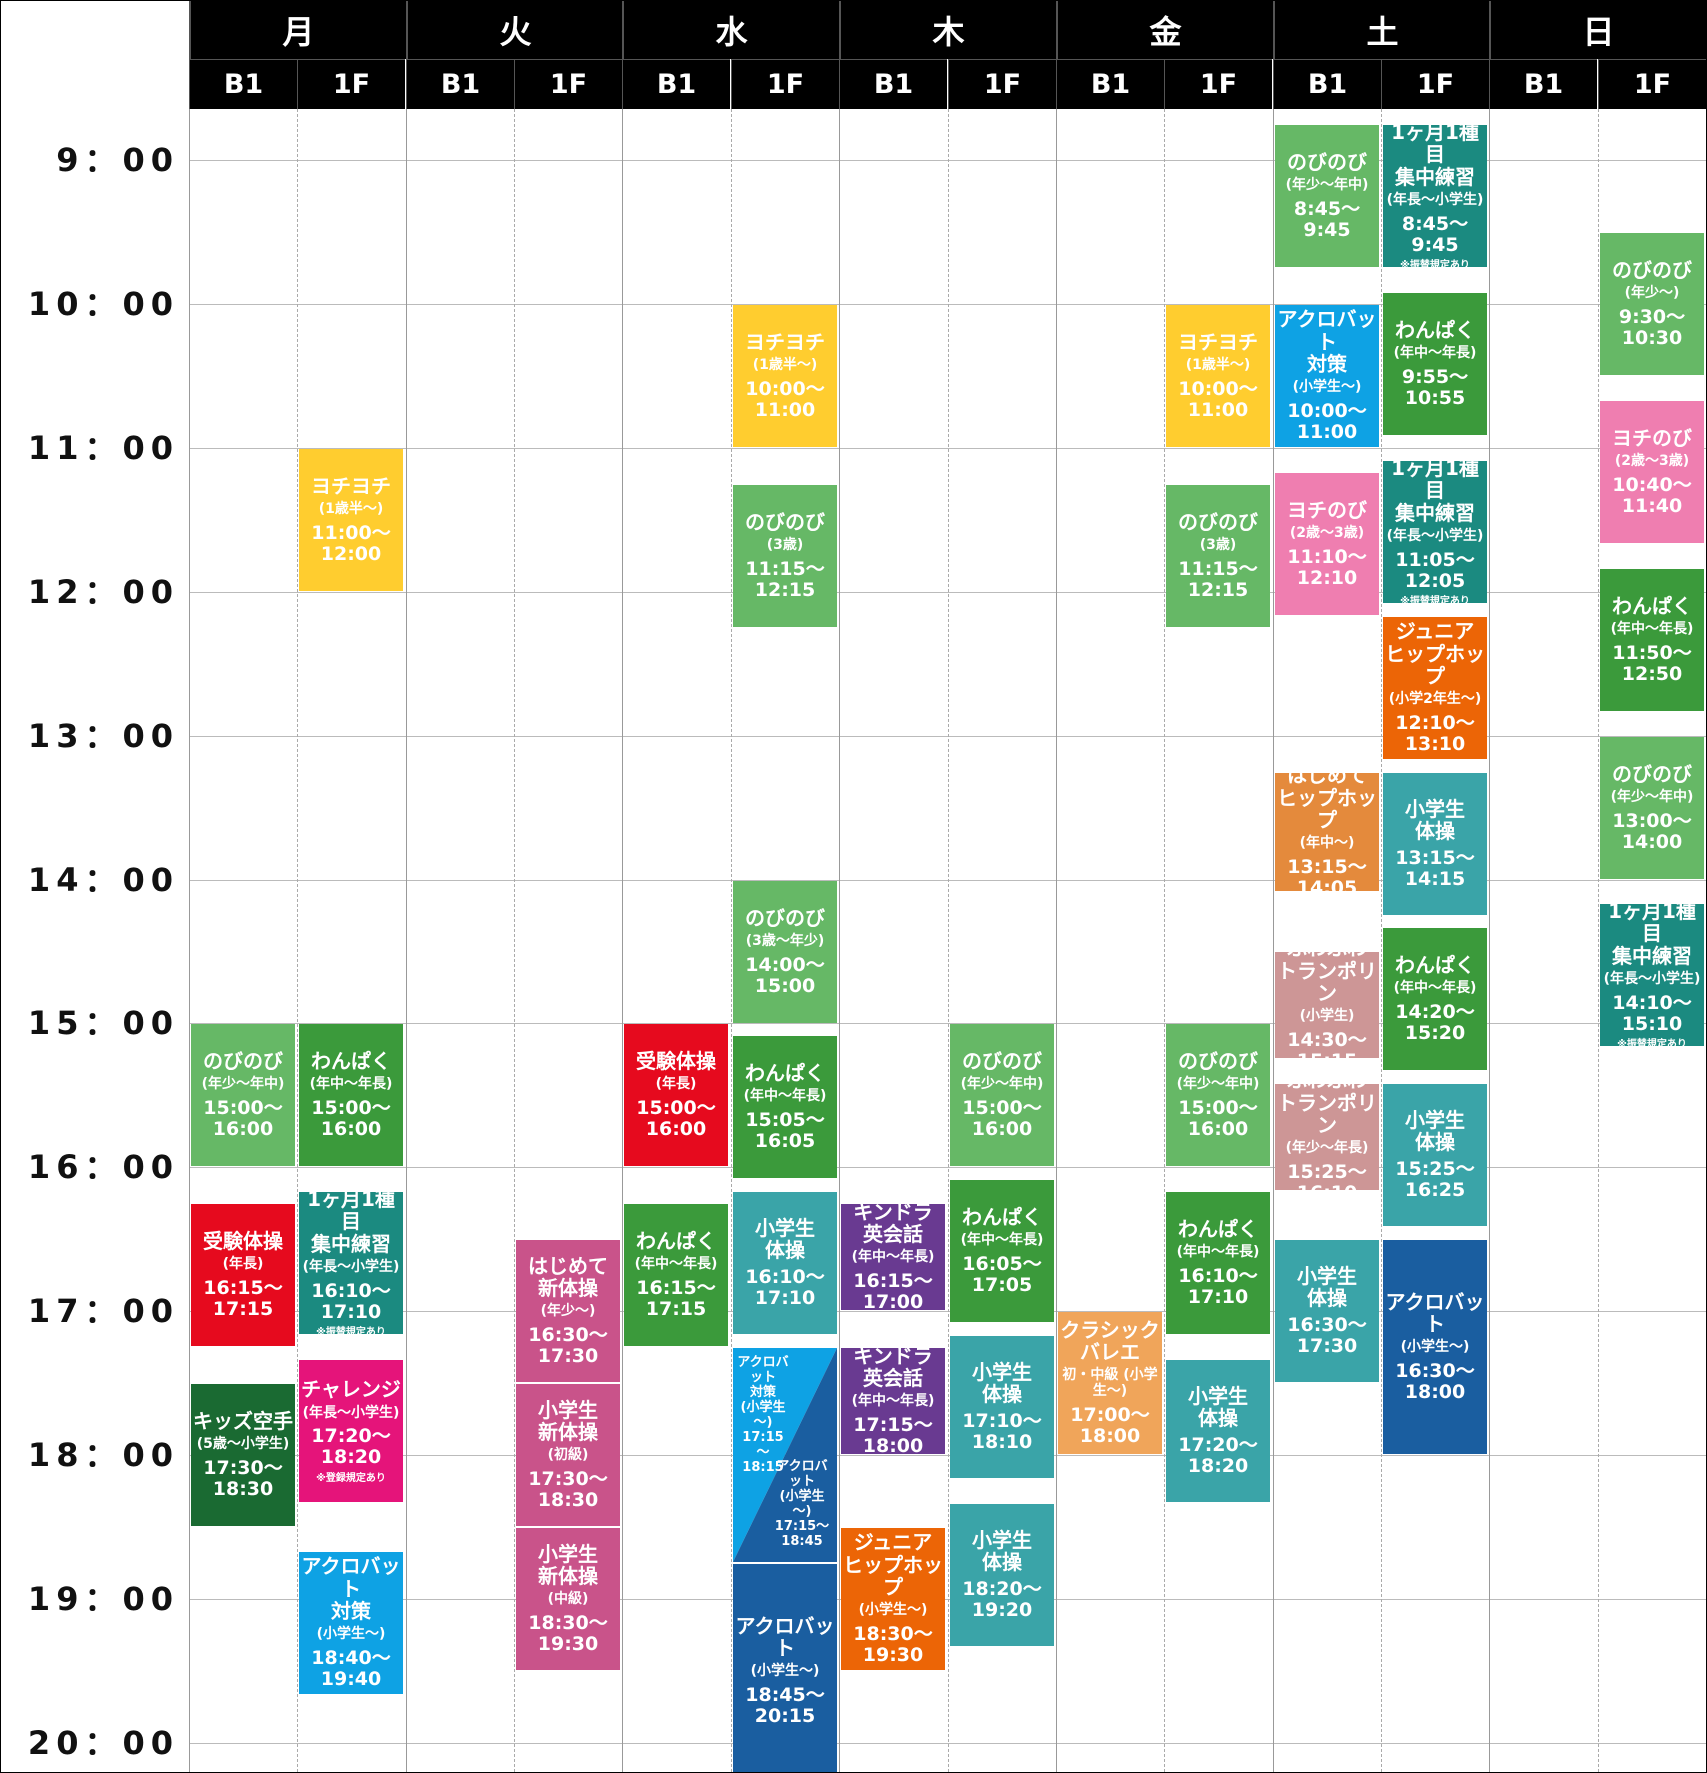  I want to click on class-block: 1ヶ月1種目 集中練習 (年長～小学生) 11:05～ 12:05 ※振替規定あり, so click(1435, 532).